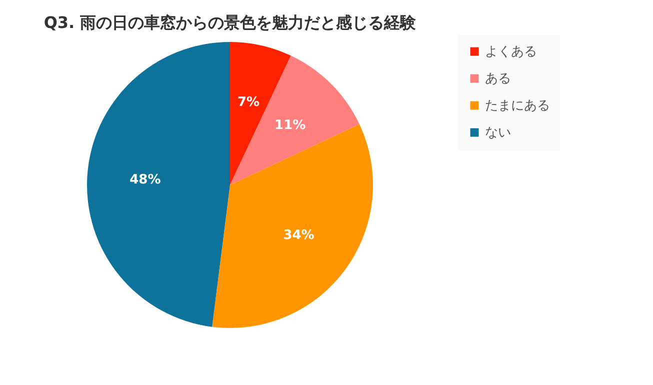 The width and height of the screenshot is (653, 385). Describe the element at coordinates (517, 106) in the screenshot. I see `legend-label: たまにある` at that location.